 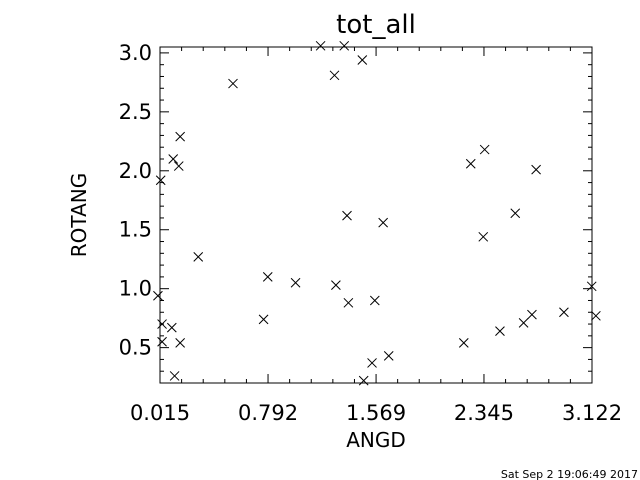 I want to click on y-tick-label: 0.5, so click(x=135, y=348).